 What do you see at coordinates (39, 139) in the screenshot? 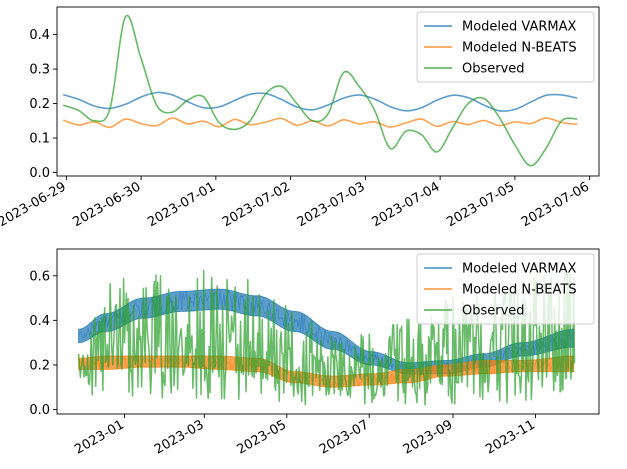
I see `y-tick-label: 0.1` at bounding box center [39, 139].